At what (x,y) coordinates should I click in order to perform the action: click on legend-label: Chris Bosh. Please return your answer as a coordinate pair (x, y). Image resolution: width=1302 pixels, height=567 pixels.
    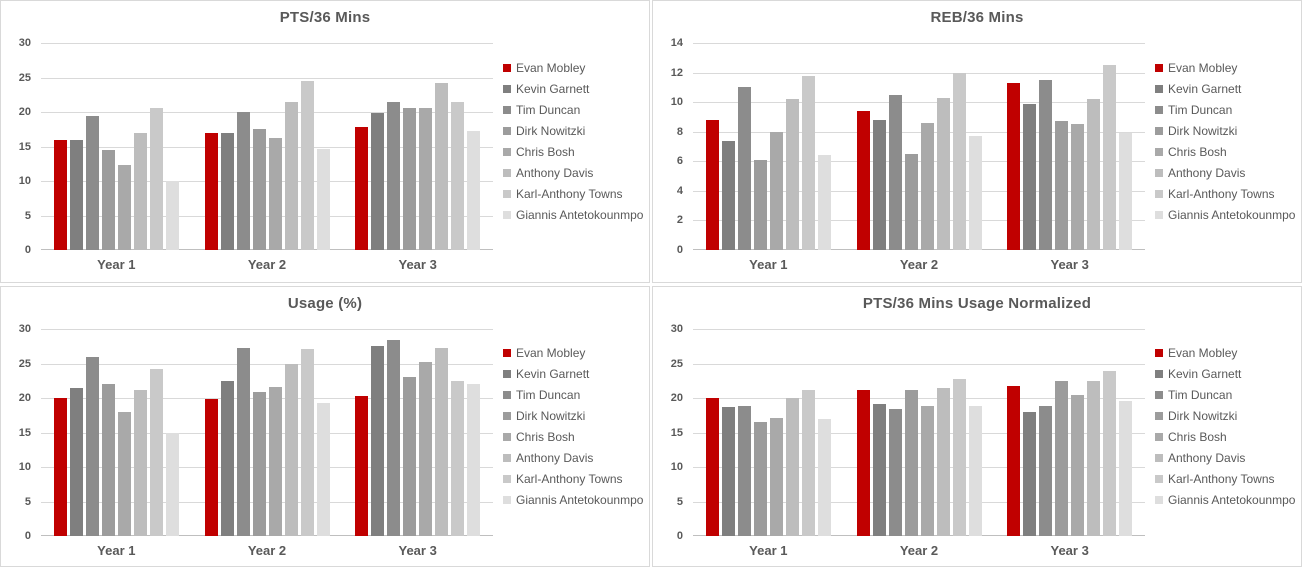
    Looking at the image, I should click on (545, 152).